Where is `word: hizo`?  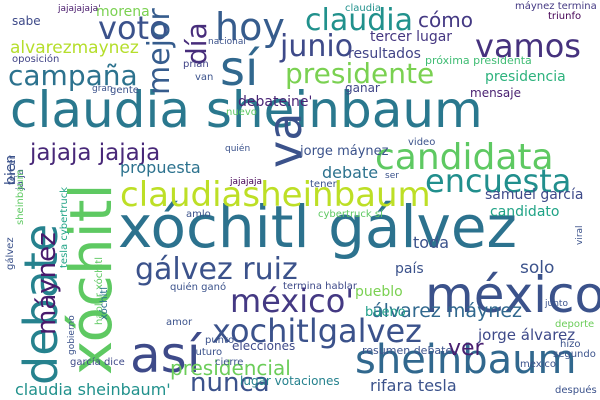 word: hizo is located at coordinates (570, 344).